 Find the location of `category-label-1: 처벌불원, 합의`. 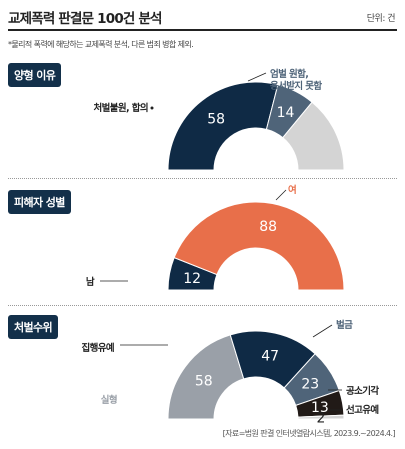

category-label-1: 처벌불원, 합의 is located at coordinates (120, 108).